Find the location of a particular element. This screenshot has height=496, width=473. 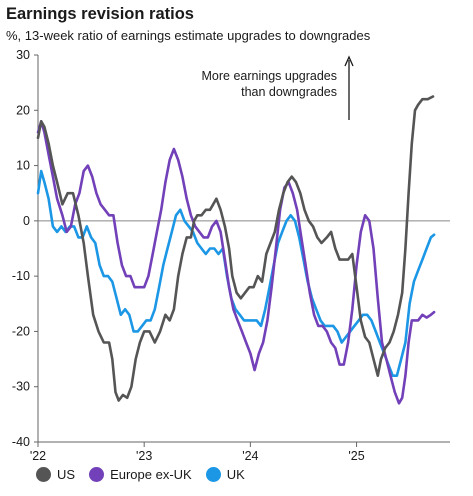

y-tick-label: -40 is located at coordinates (21, 442).